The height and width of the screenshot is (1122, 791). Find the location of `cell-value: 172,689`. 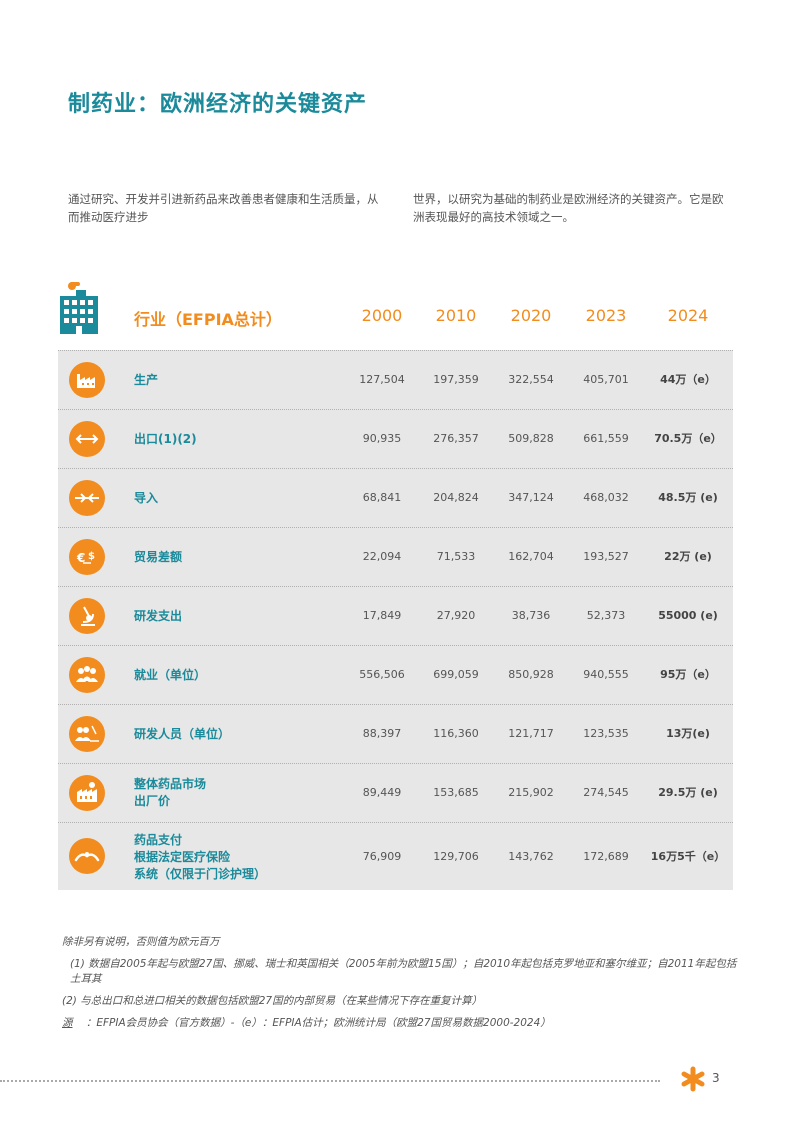

cell-value: 172,689 is located at coordinates (606, 856).